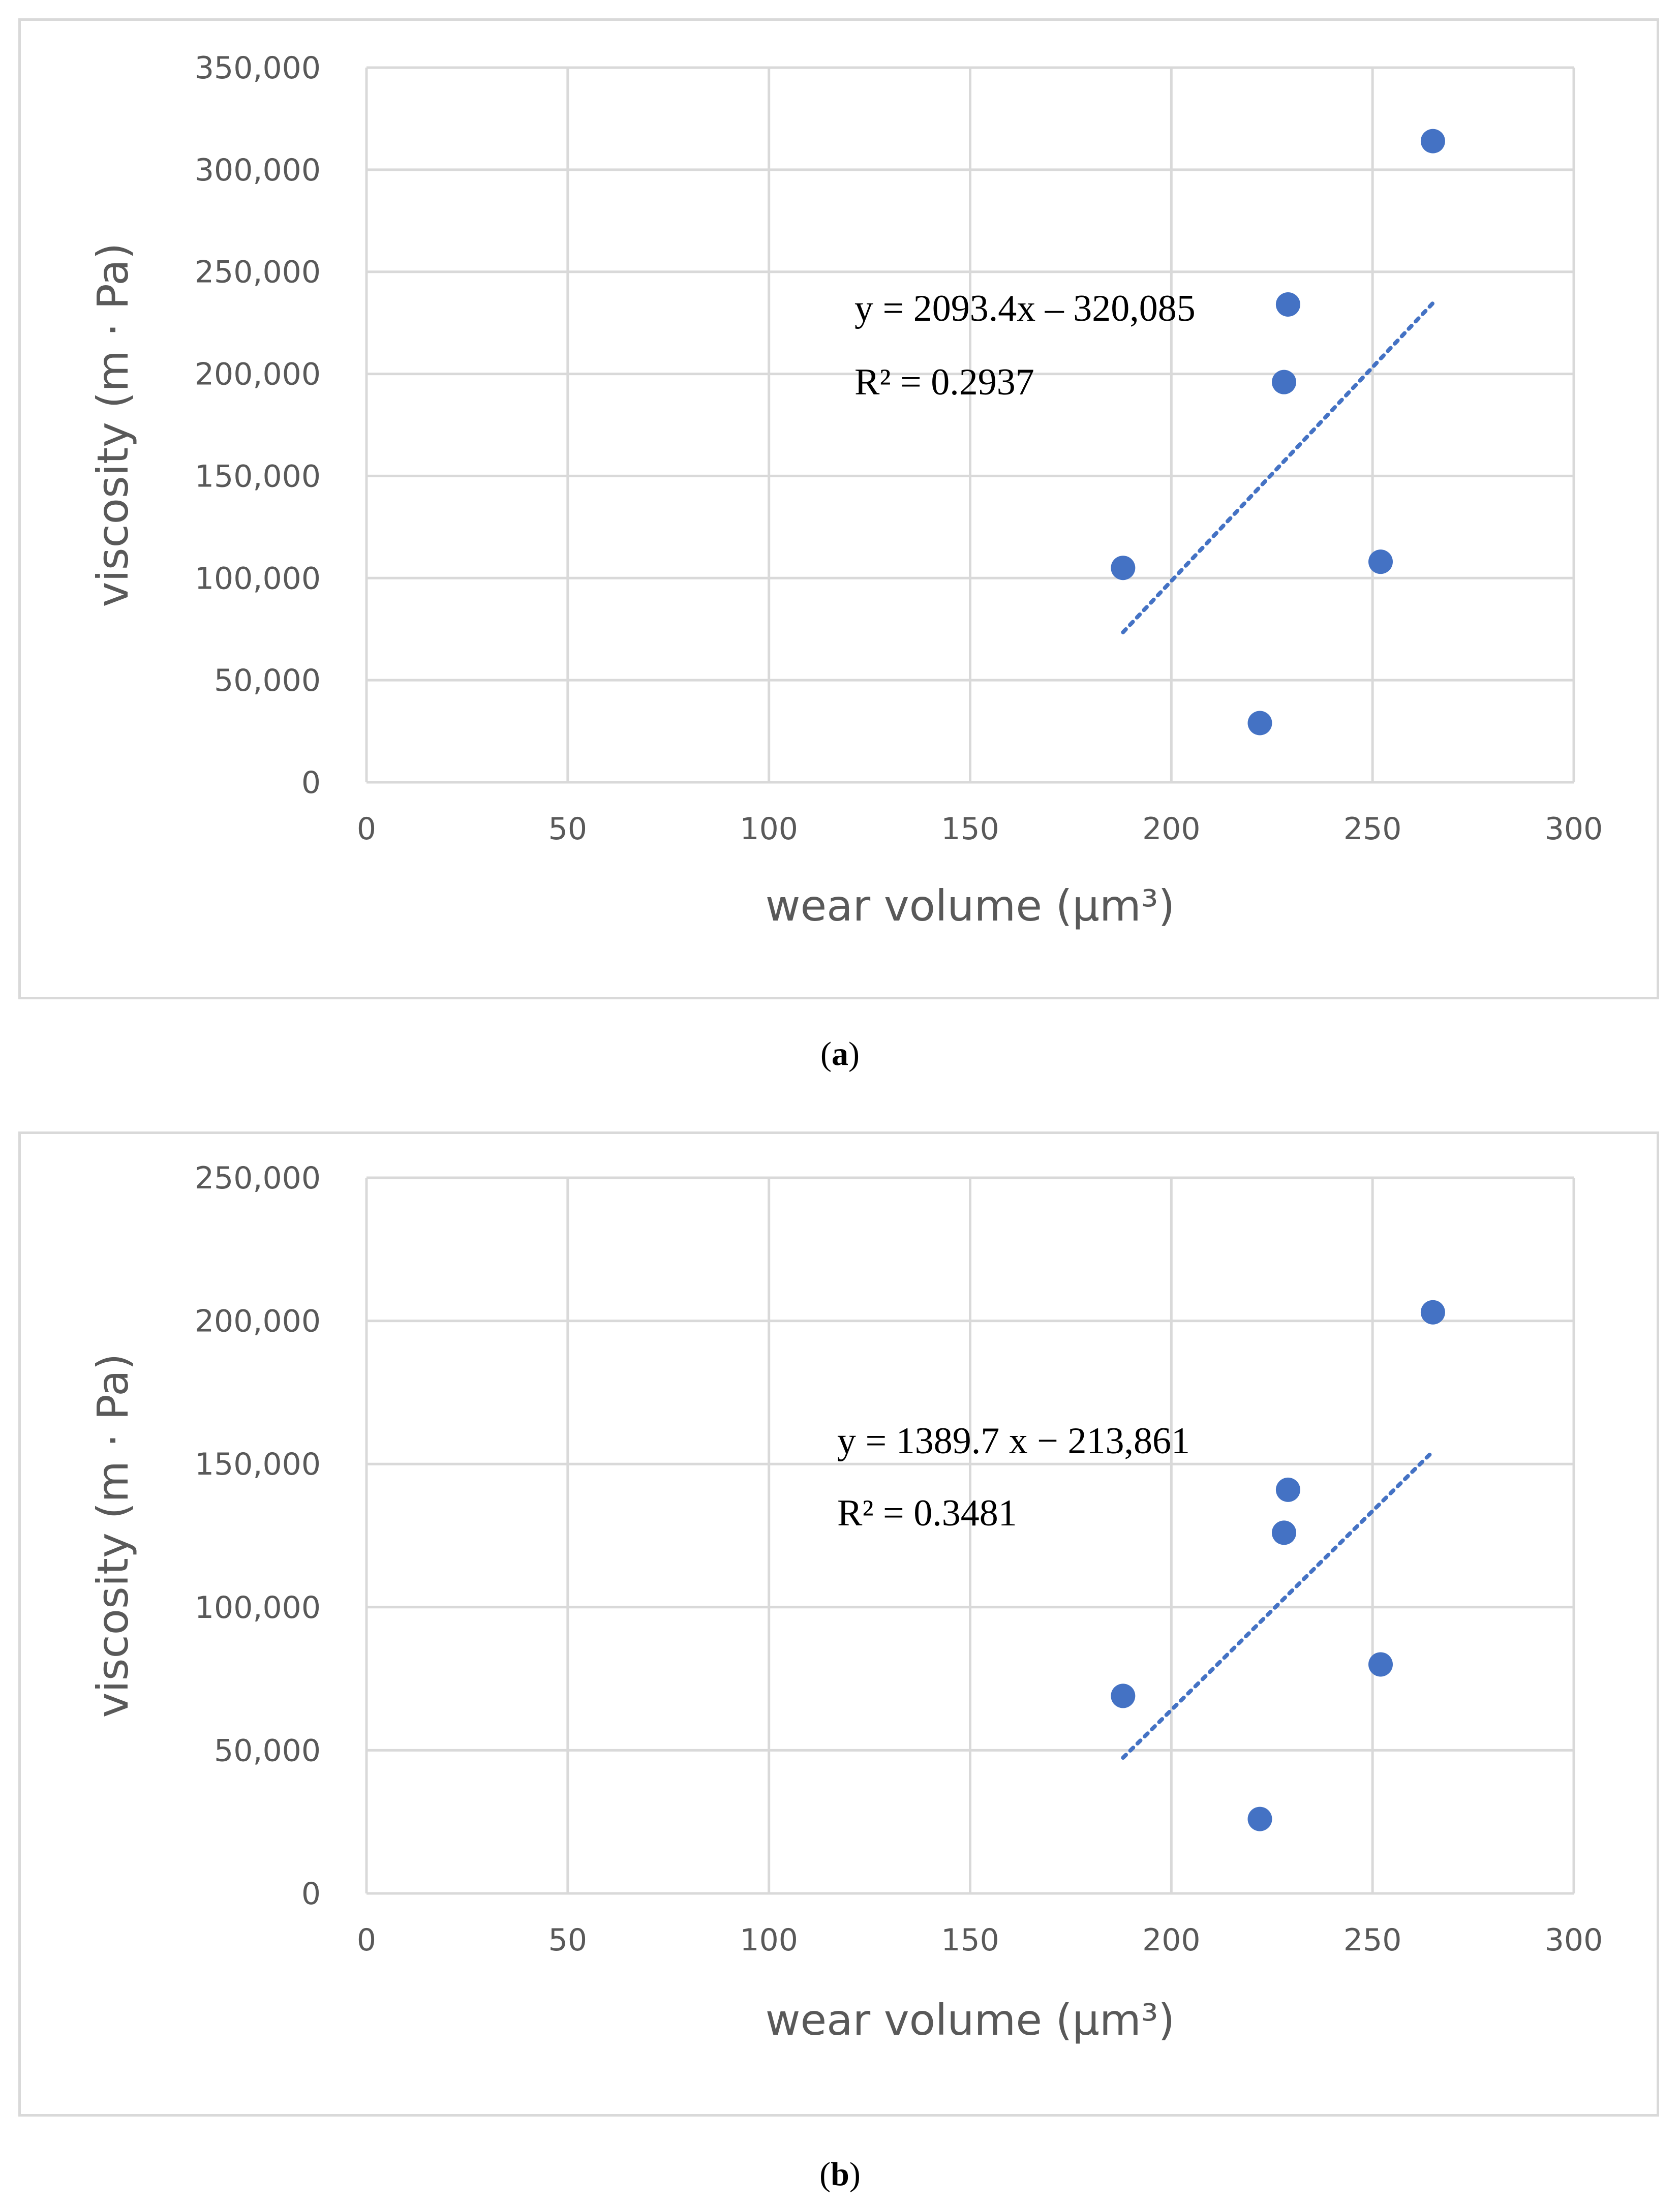  I want to click on trendline-equation-a: y = 2093.4x – 320,085, so click(1025, 309).